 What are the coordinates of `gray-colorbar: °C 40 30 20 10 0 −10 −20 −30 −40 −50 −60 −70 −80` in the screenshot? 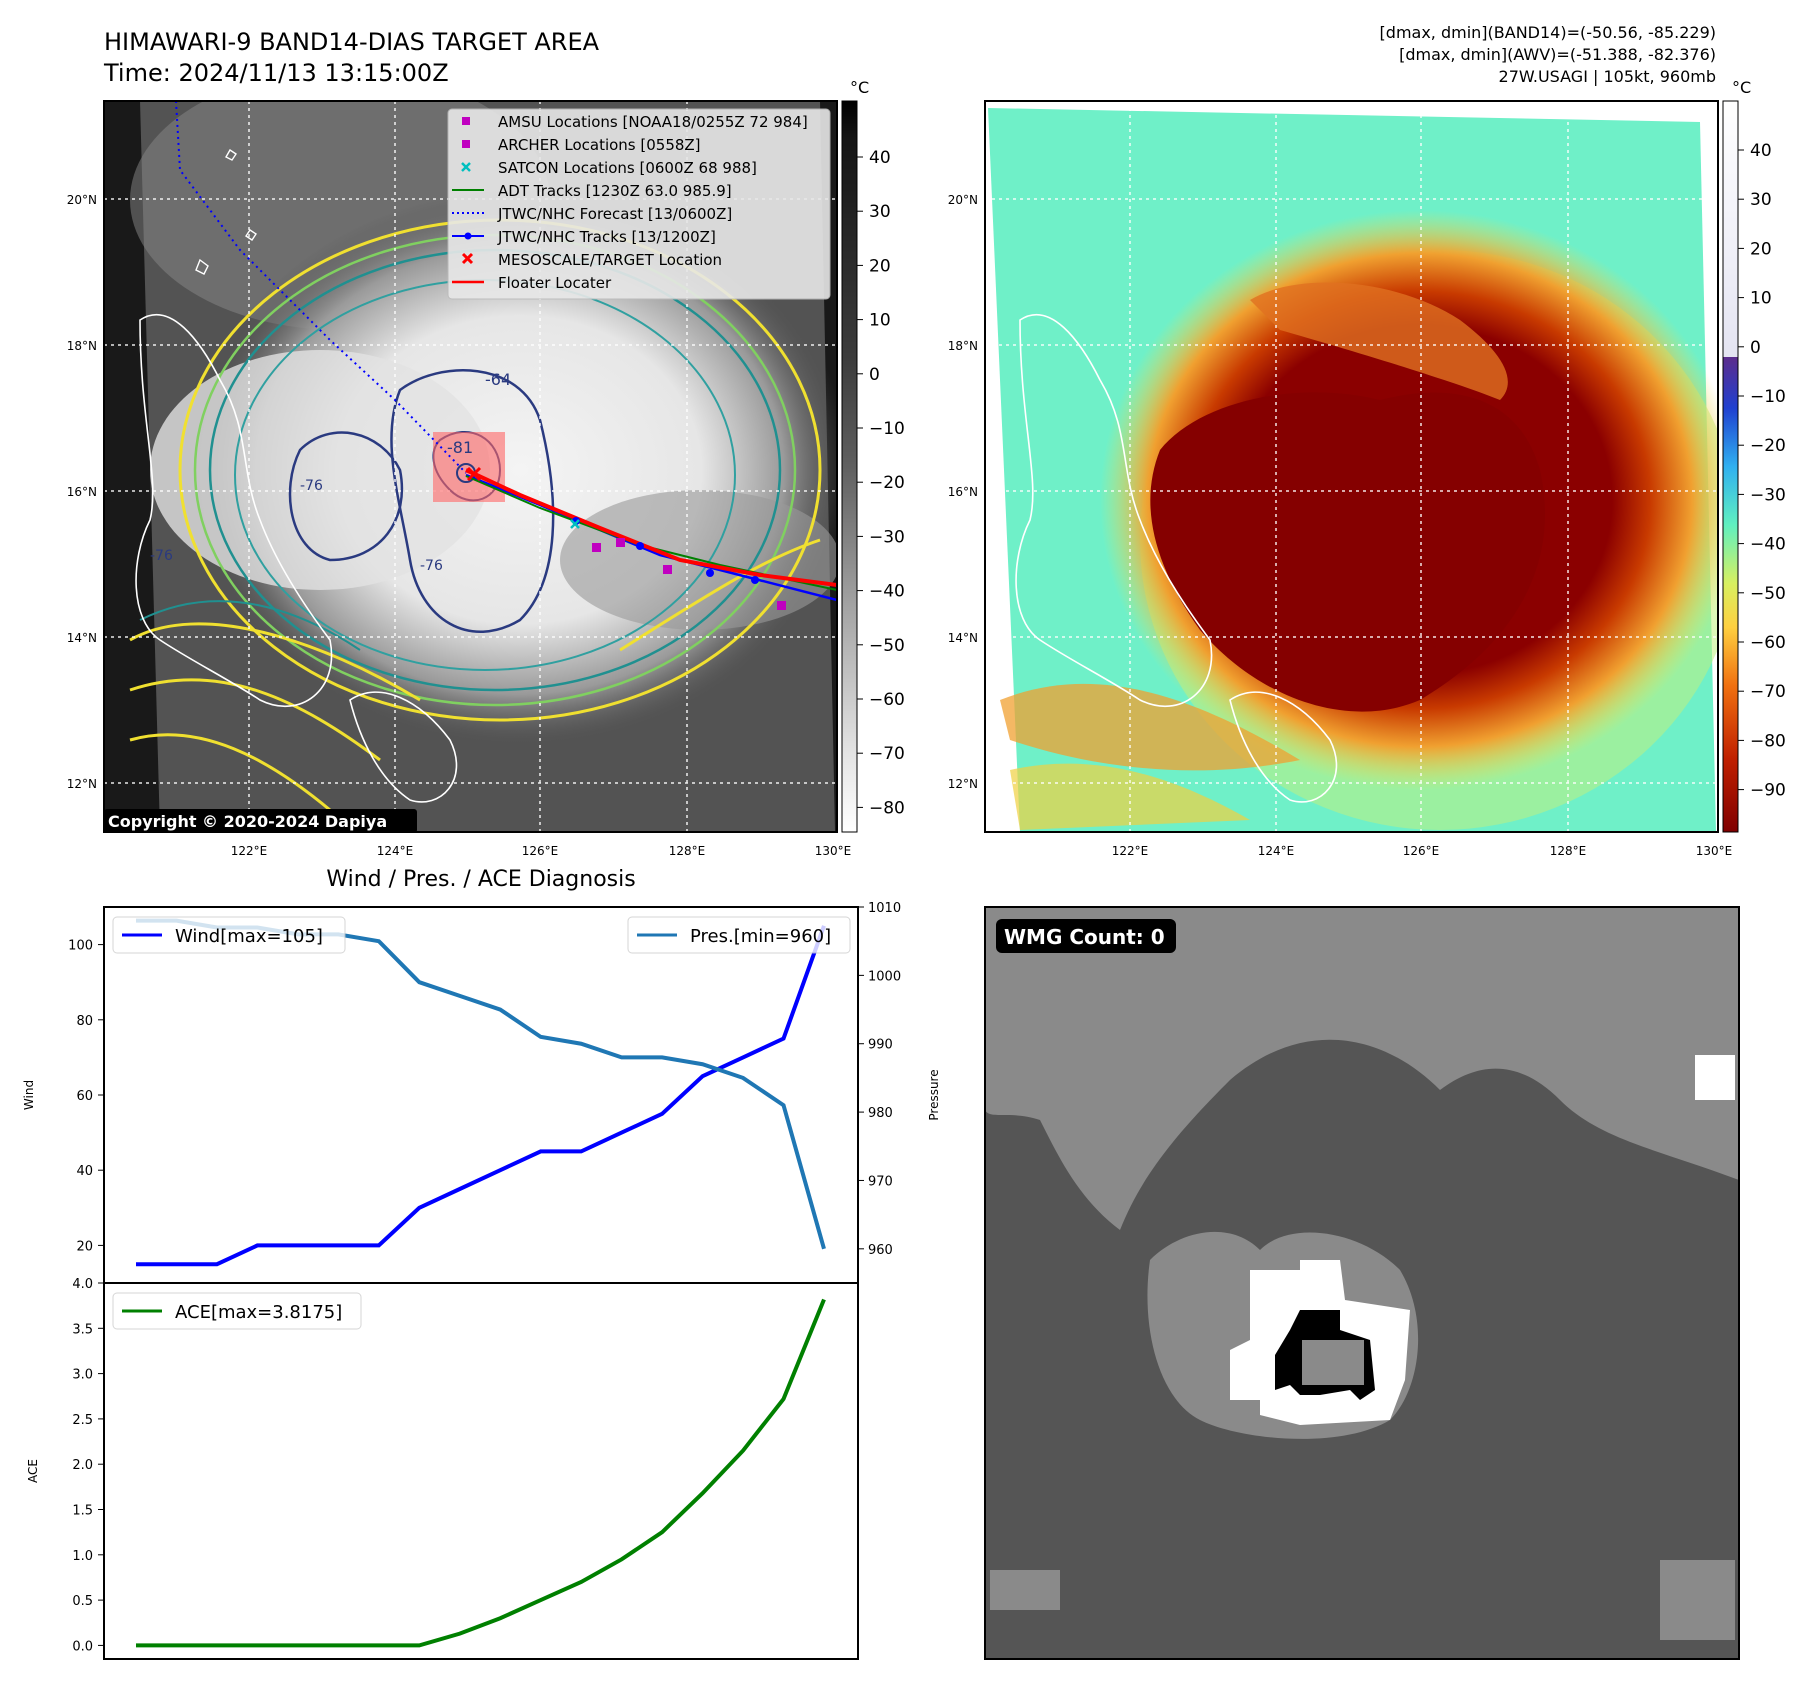 It's located at (873, 455).